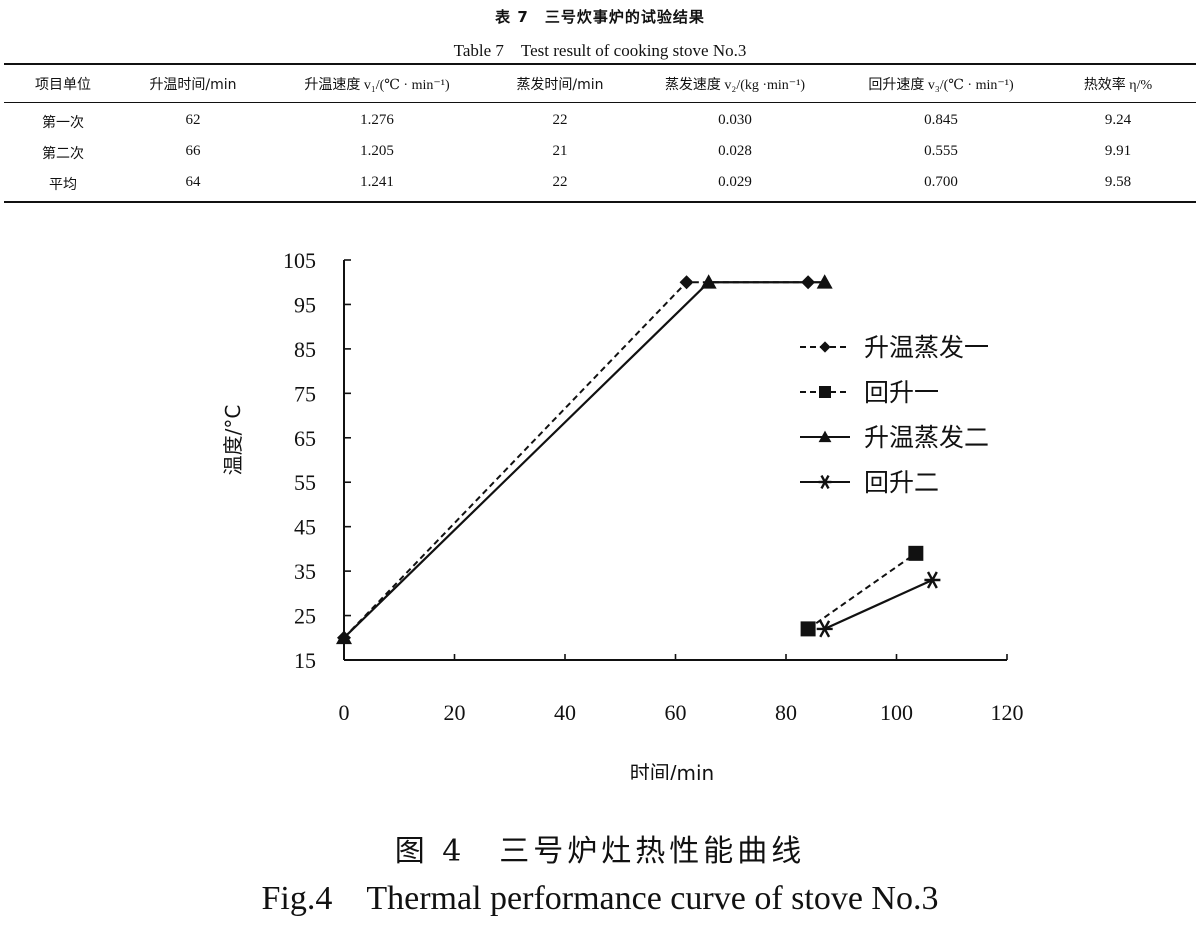  What do you see at coordinates (63, 154) in the screenshot?
I see `table-cell: 第二次` at bounding box center [63, 154].